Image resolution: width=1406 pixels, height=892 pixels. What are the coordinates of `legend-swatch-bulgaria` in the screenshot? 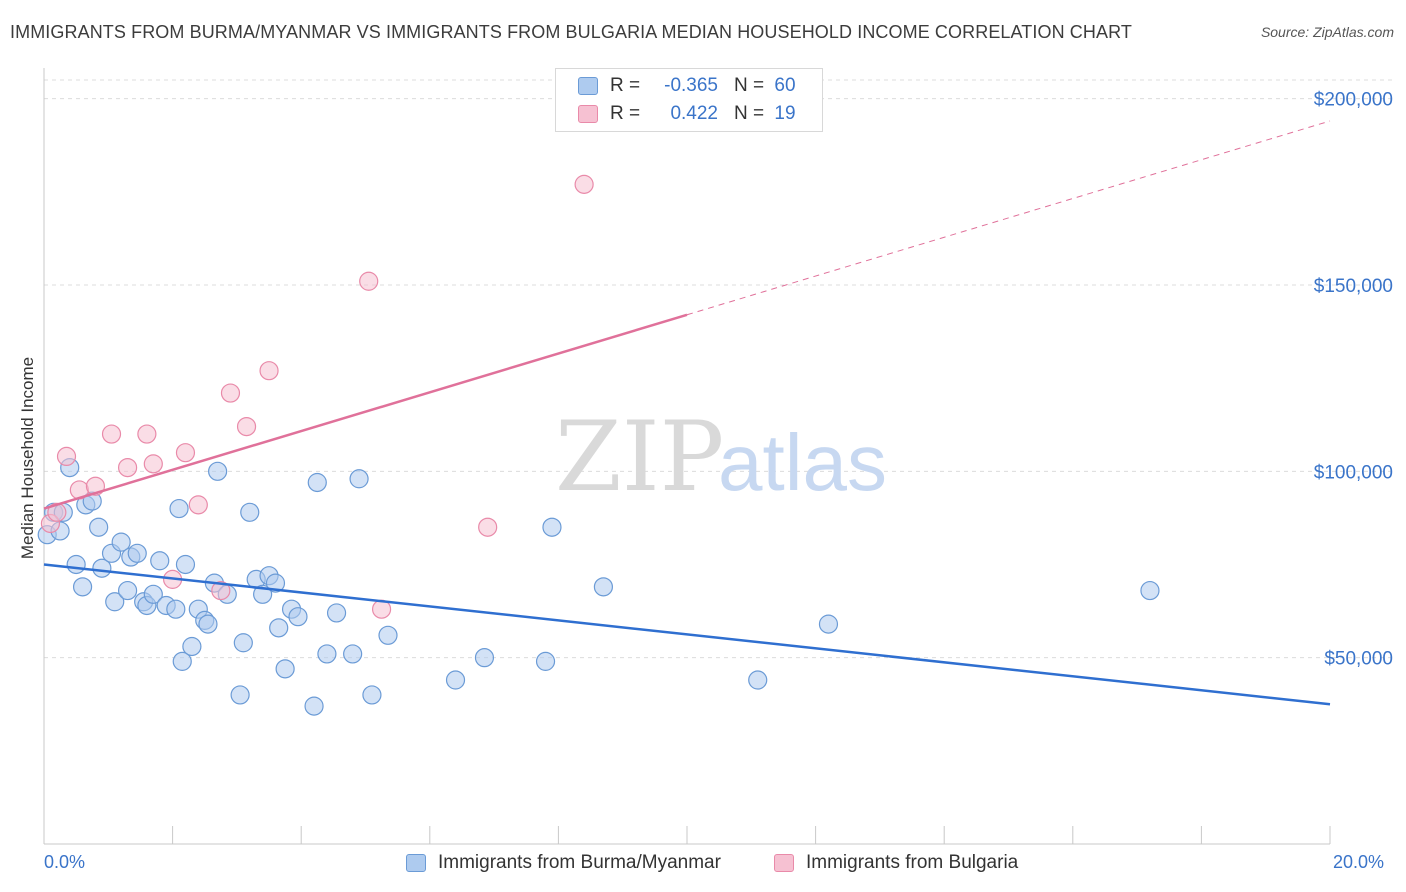 It's located at (588, 114).